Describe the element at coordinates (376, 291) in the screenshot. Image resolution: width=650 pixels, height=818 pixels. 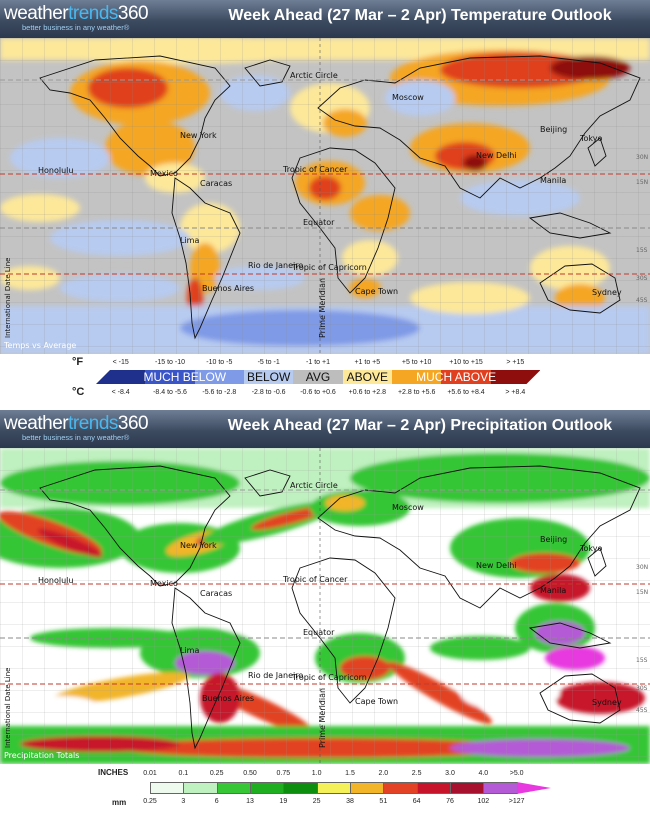
I see `city-label: Cape Town` at that location.